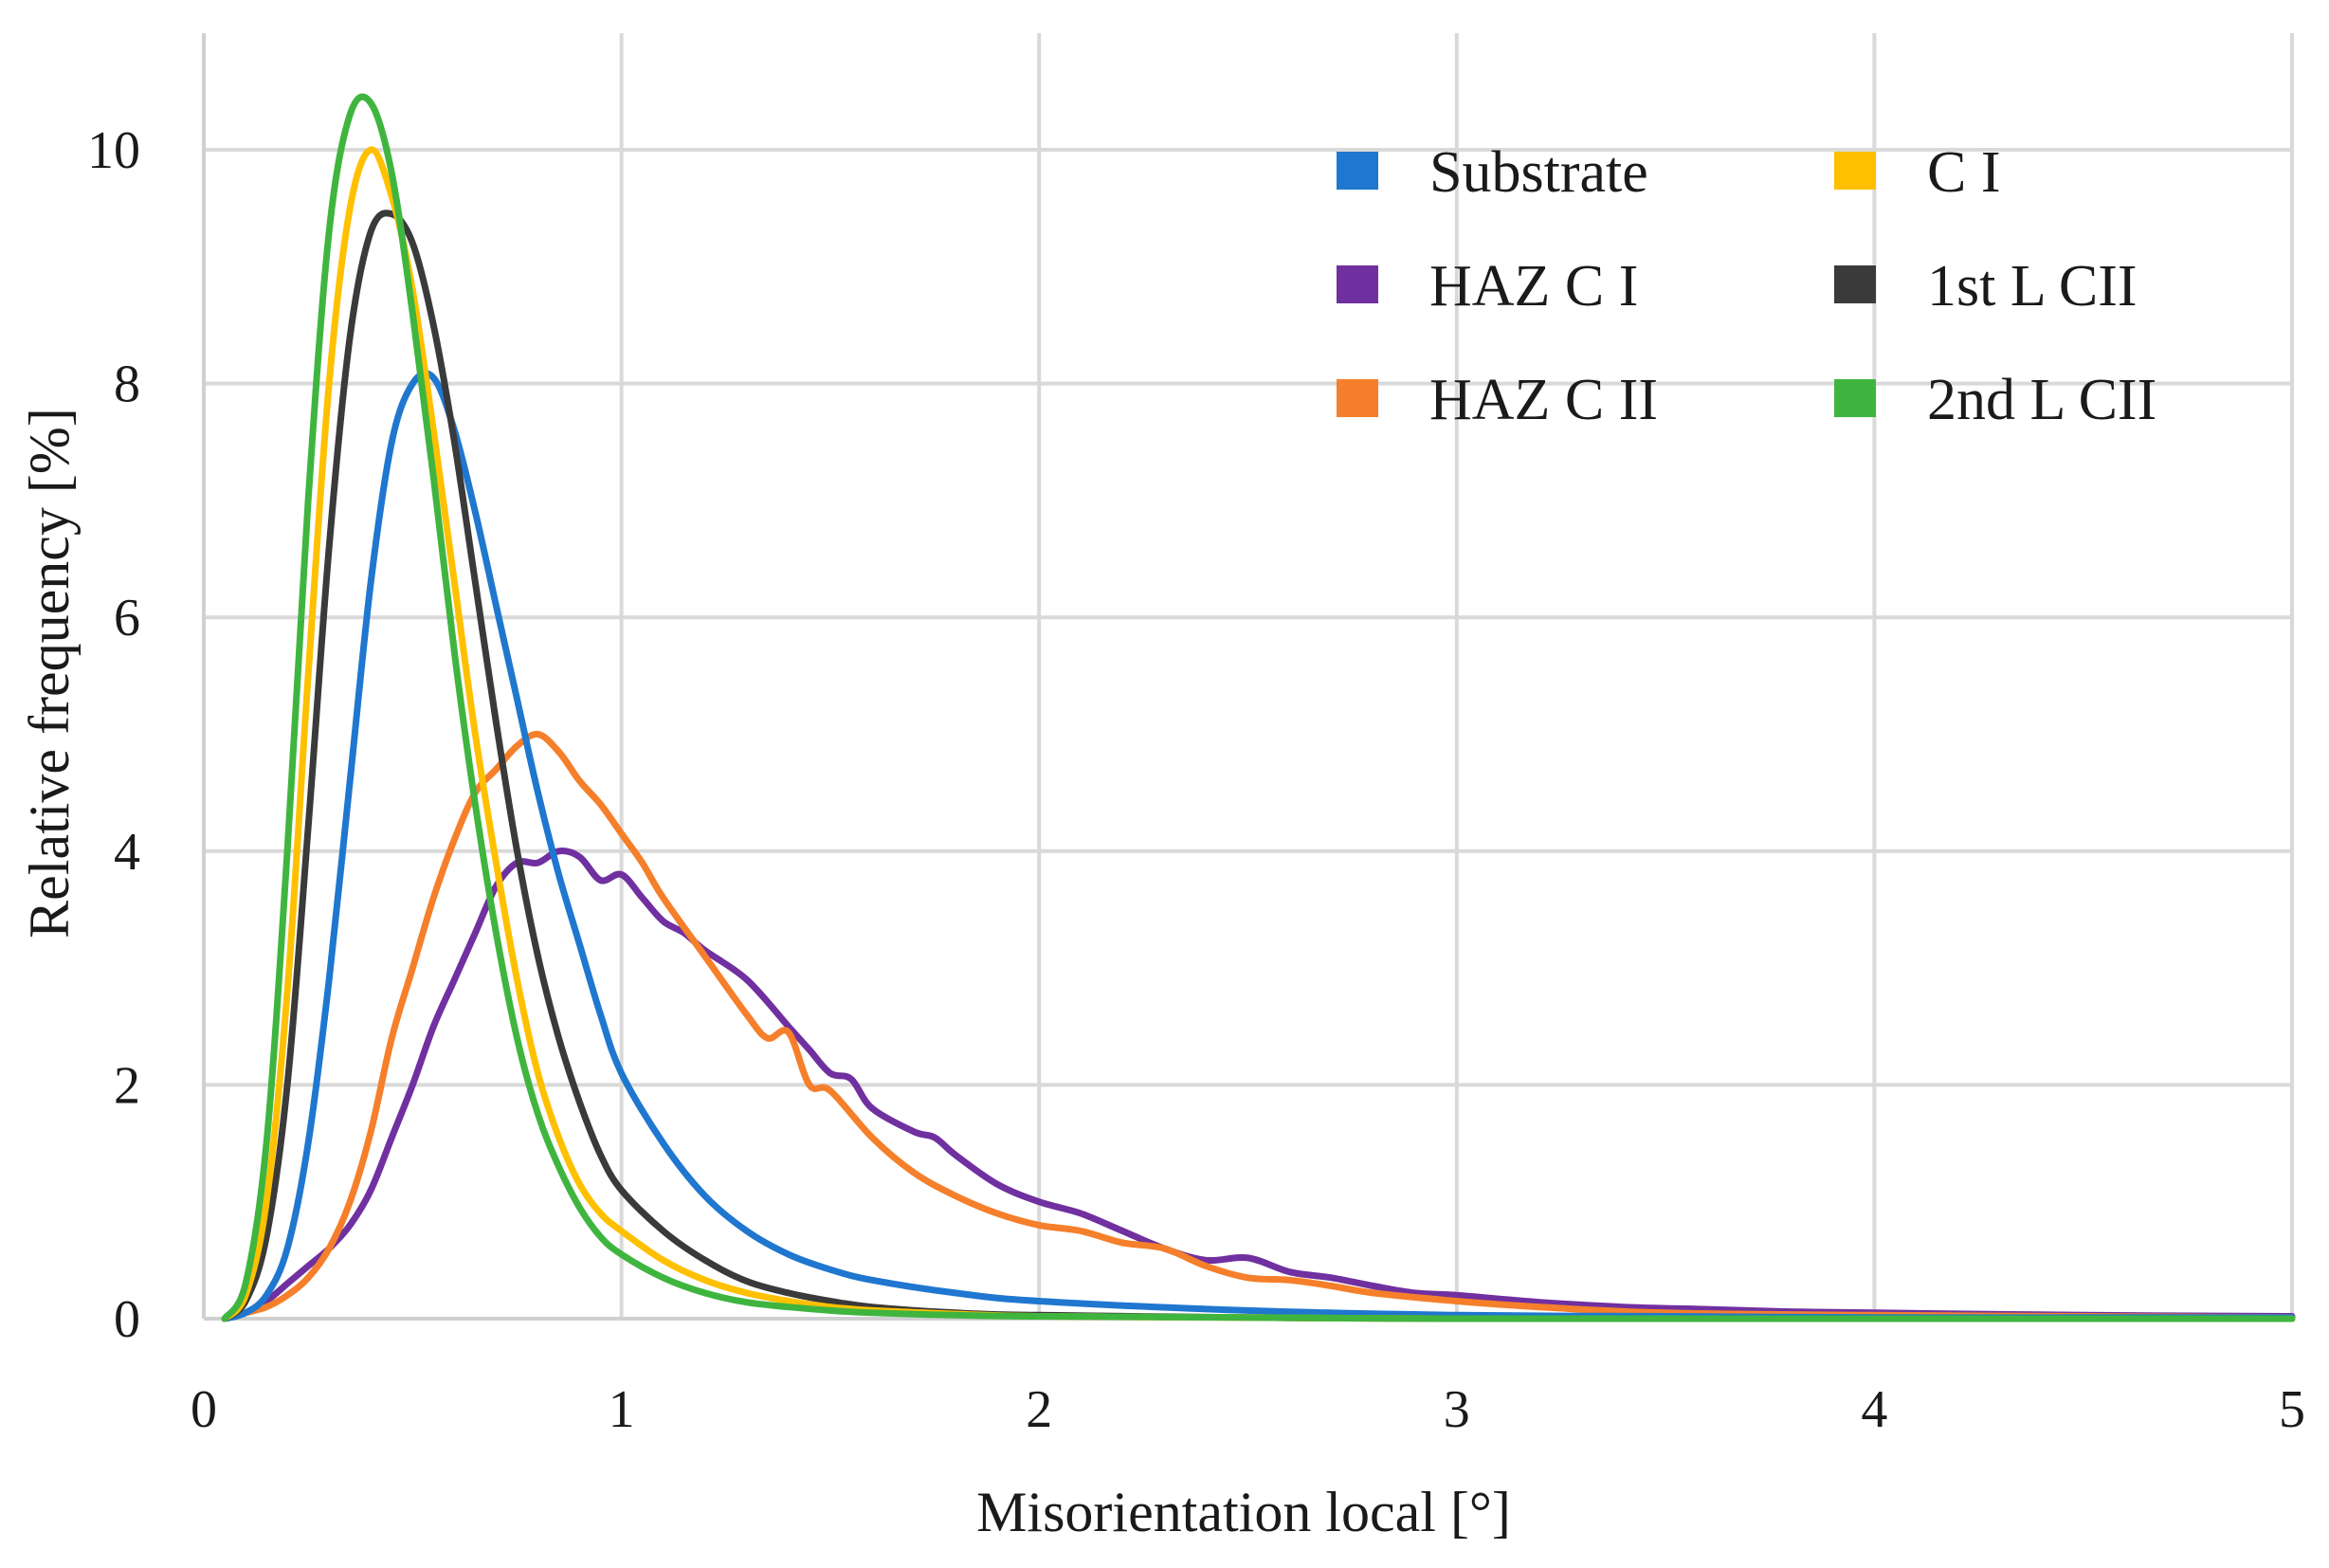 The image size is (2329, 1568). What do you see at coordinates (2041, 400) in the screenshot?
I see `legend-label-2nd-l-cii: 2nd L CII` at bounding box center [2041, 400].